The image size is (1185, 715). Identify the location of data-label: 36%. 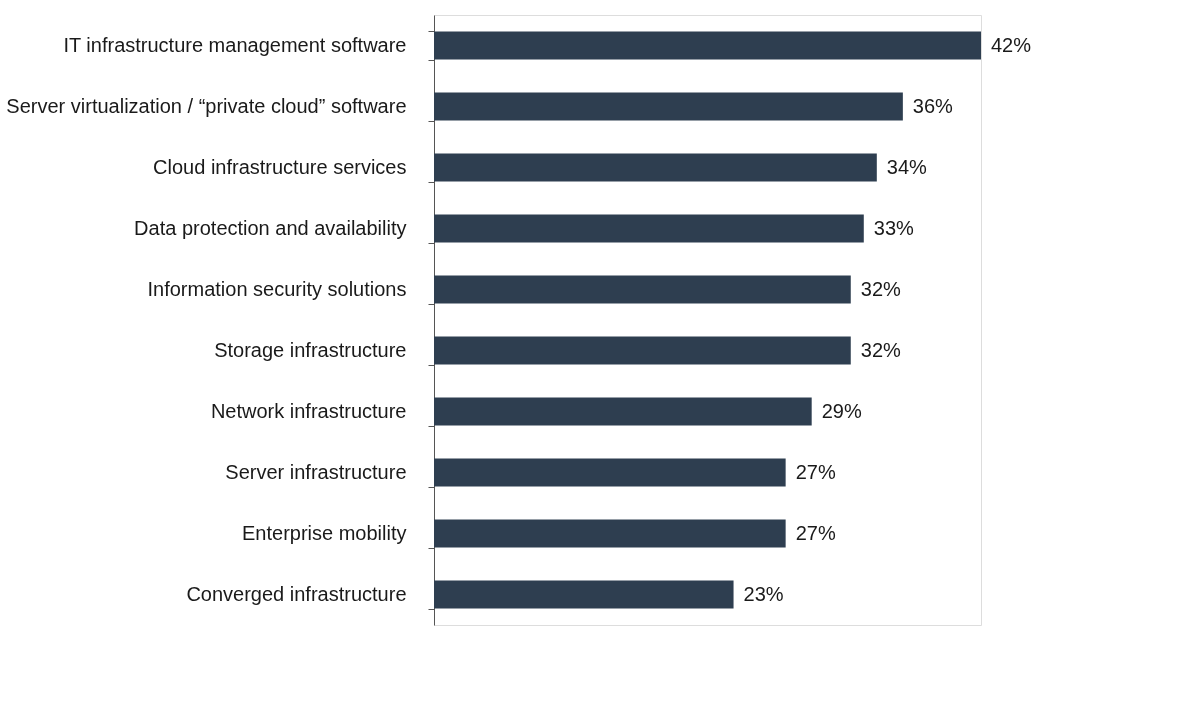
(933, 105).